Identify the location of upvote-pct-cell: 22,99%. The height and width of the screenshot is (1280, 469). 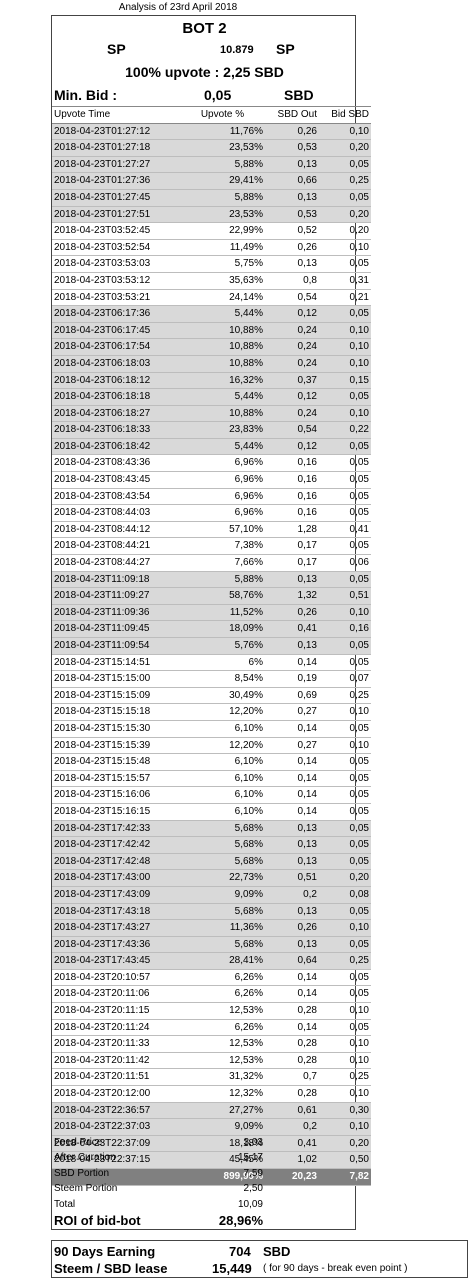
(222, 231).